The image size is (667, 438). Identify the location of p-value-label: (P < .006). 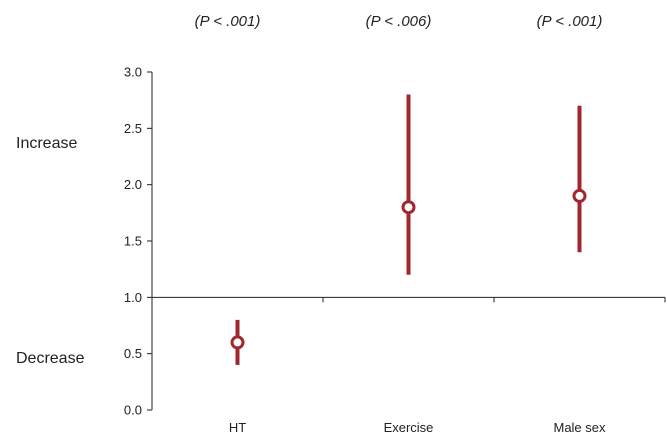
(399, 21).